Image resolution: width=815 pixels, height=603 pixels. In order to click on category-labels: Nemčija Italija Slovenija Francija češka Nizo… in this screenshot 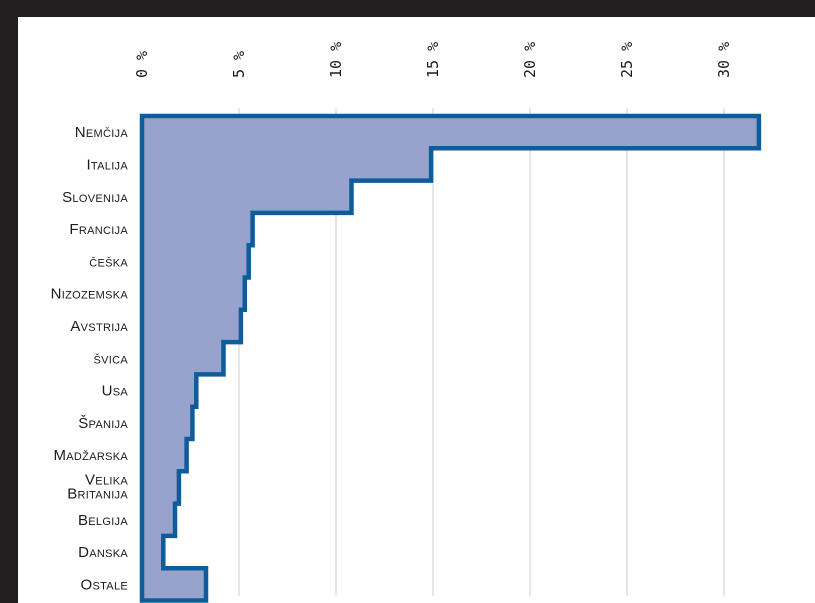, I will do `click(90, 358)`.